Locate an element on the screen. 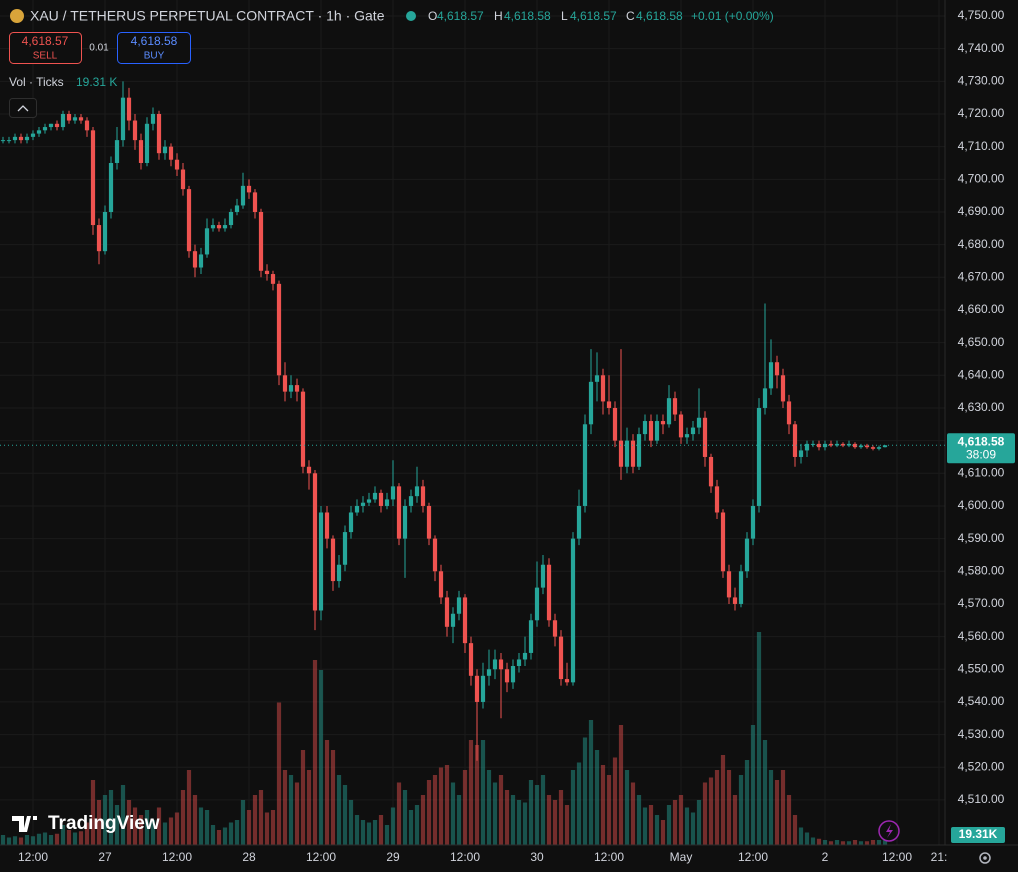  y-tick-label: 4,660.00 is located at coordinates (981, 309).